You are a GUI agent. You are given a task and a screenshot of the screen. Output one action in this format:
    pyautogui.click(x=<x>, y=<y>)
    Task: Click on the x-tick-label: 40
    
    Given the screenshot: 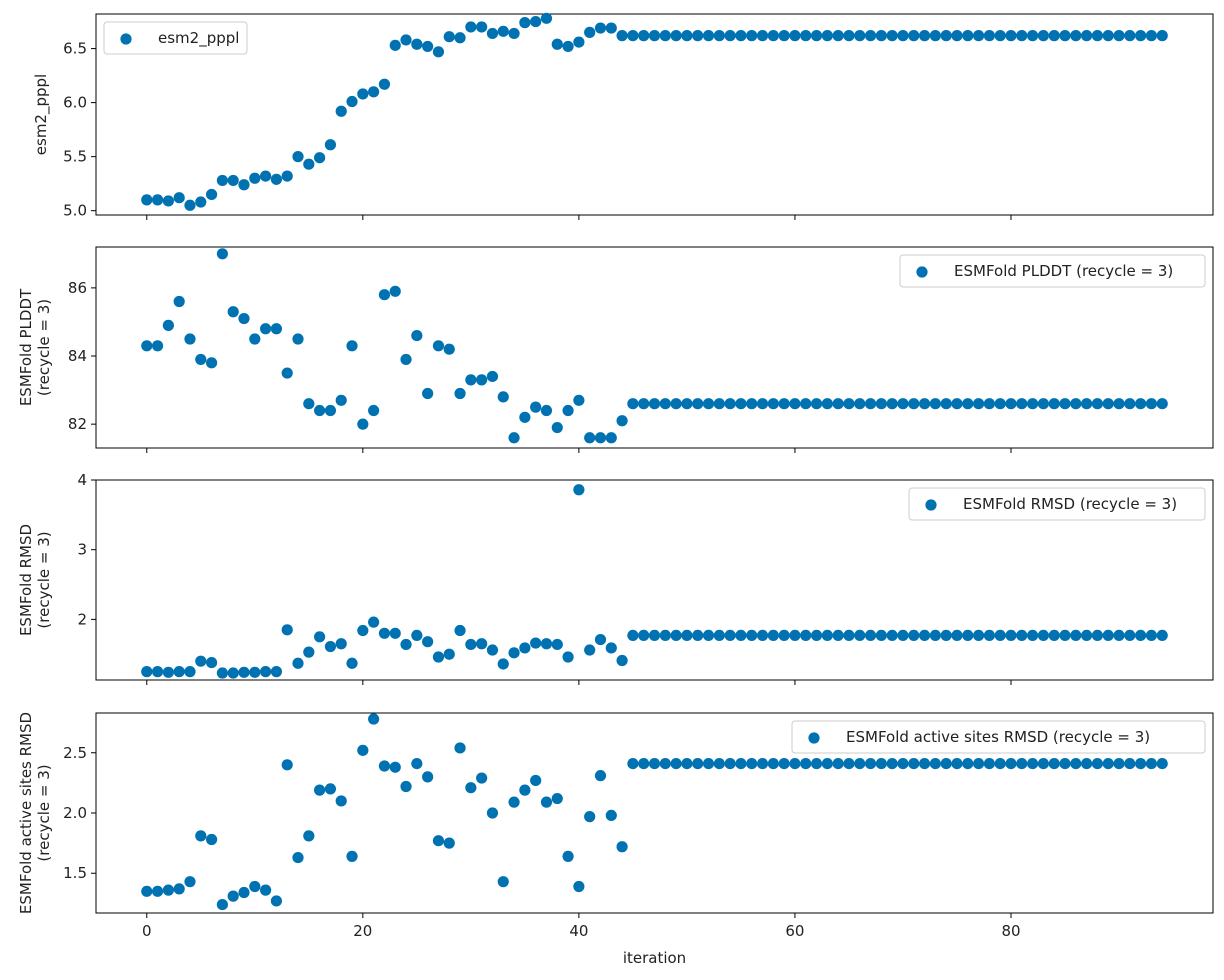 What is the action you would take?
    pyautogui.click(x=578, y=931)
    